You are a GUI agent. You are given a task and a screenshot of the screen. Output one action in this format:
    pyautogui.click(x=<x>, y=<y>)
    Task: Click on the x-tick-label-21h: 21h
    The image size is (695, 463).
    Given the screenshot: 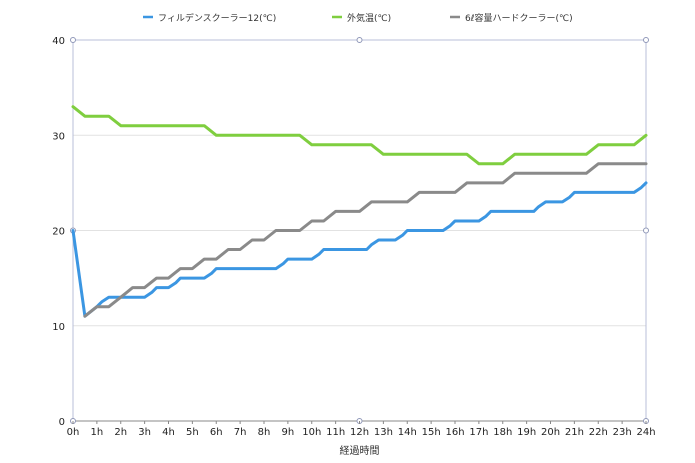 What is the action you would take?
    pyautogui.click(x=574, y=432)
    